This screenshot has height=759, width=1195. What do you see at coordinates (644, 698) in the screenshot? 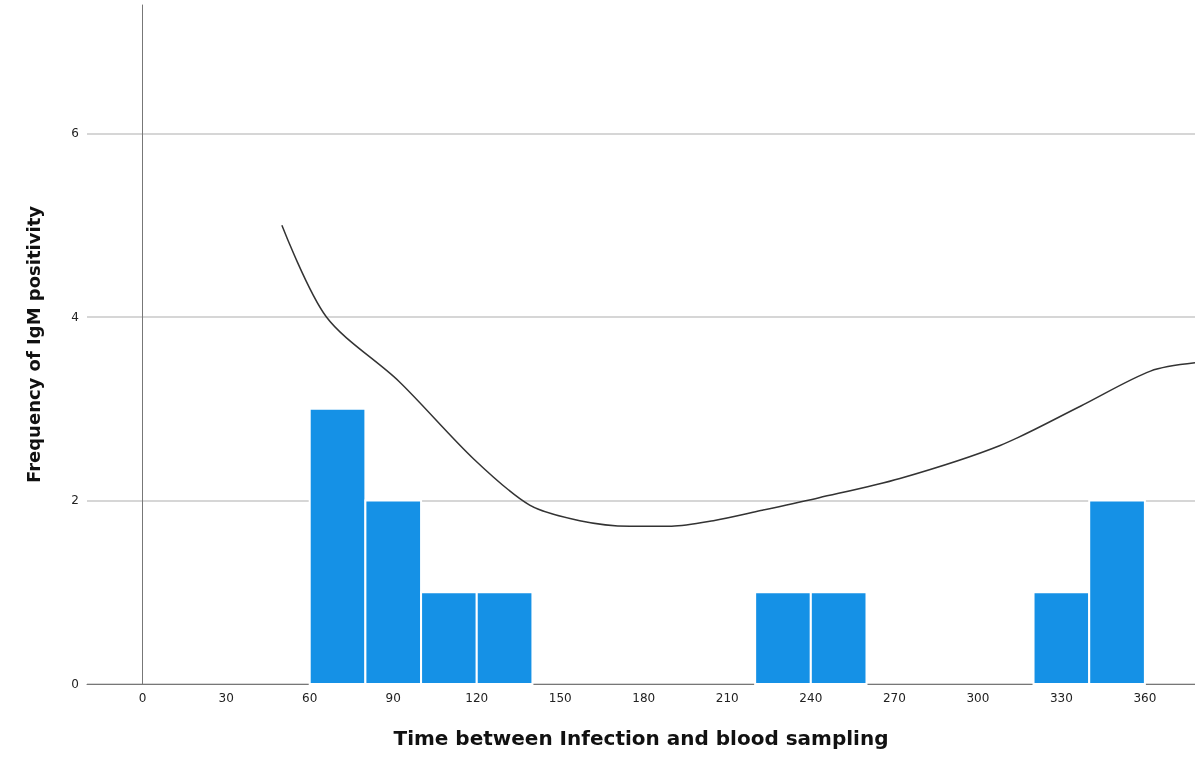
I see `x-tick-label: 180` at bounding box center [644, 698].